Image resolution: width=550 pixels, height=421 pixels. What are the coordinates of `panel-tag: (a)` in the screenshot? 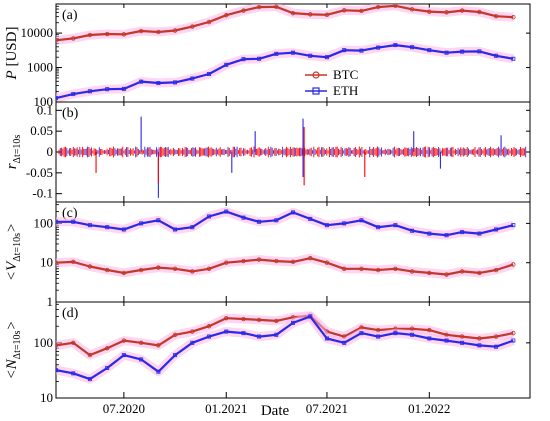 It's located at (70, 15).